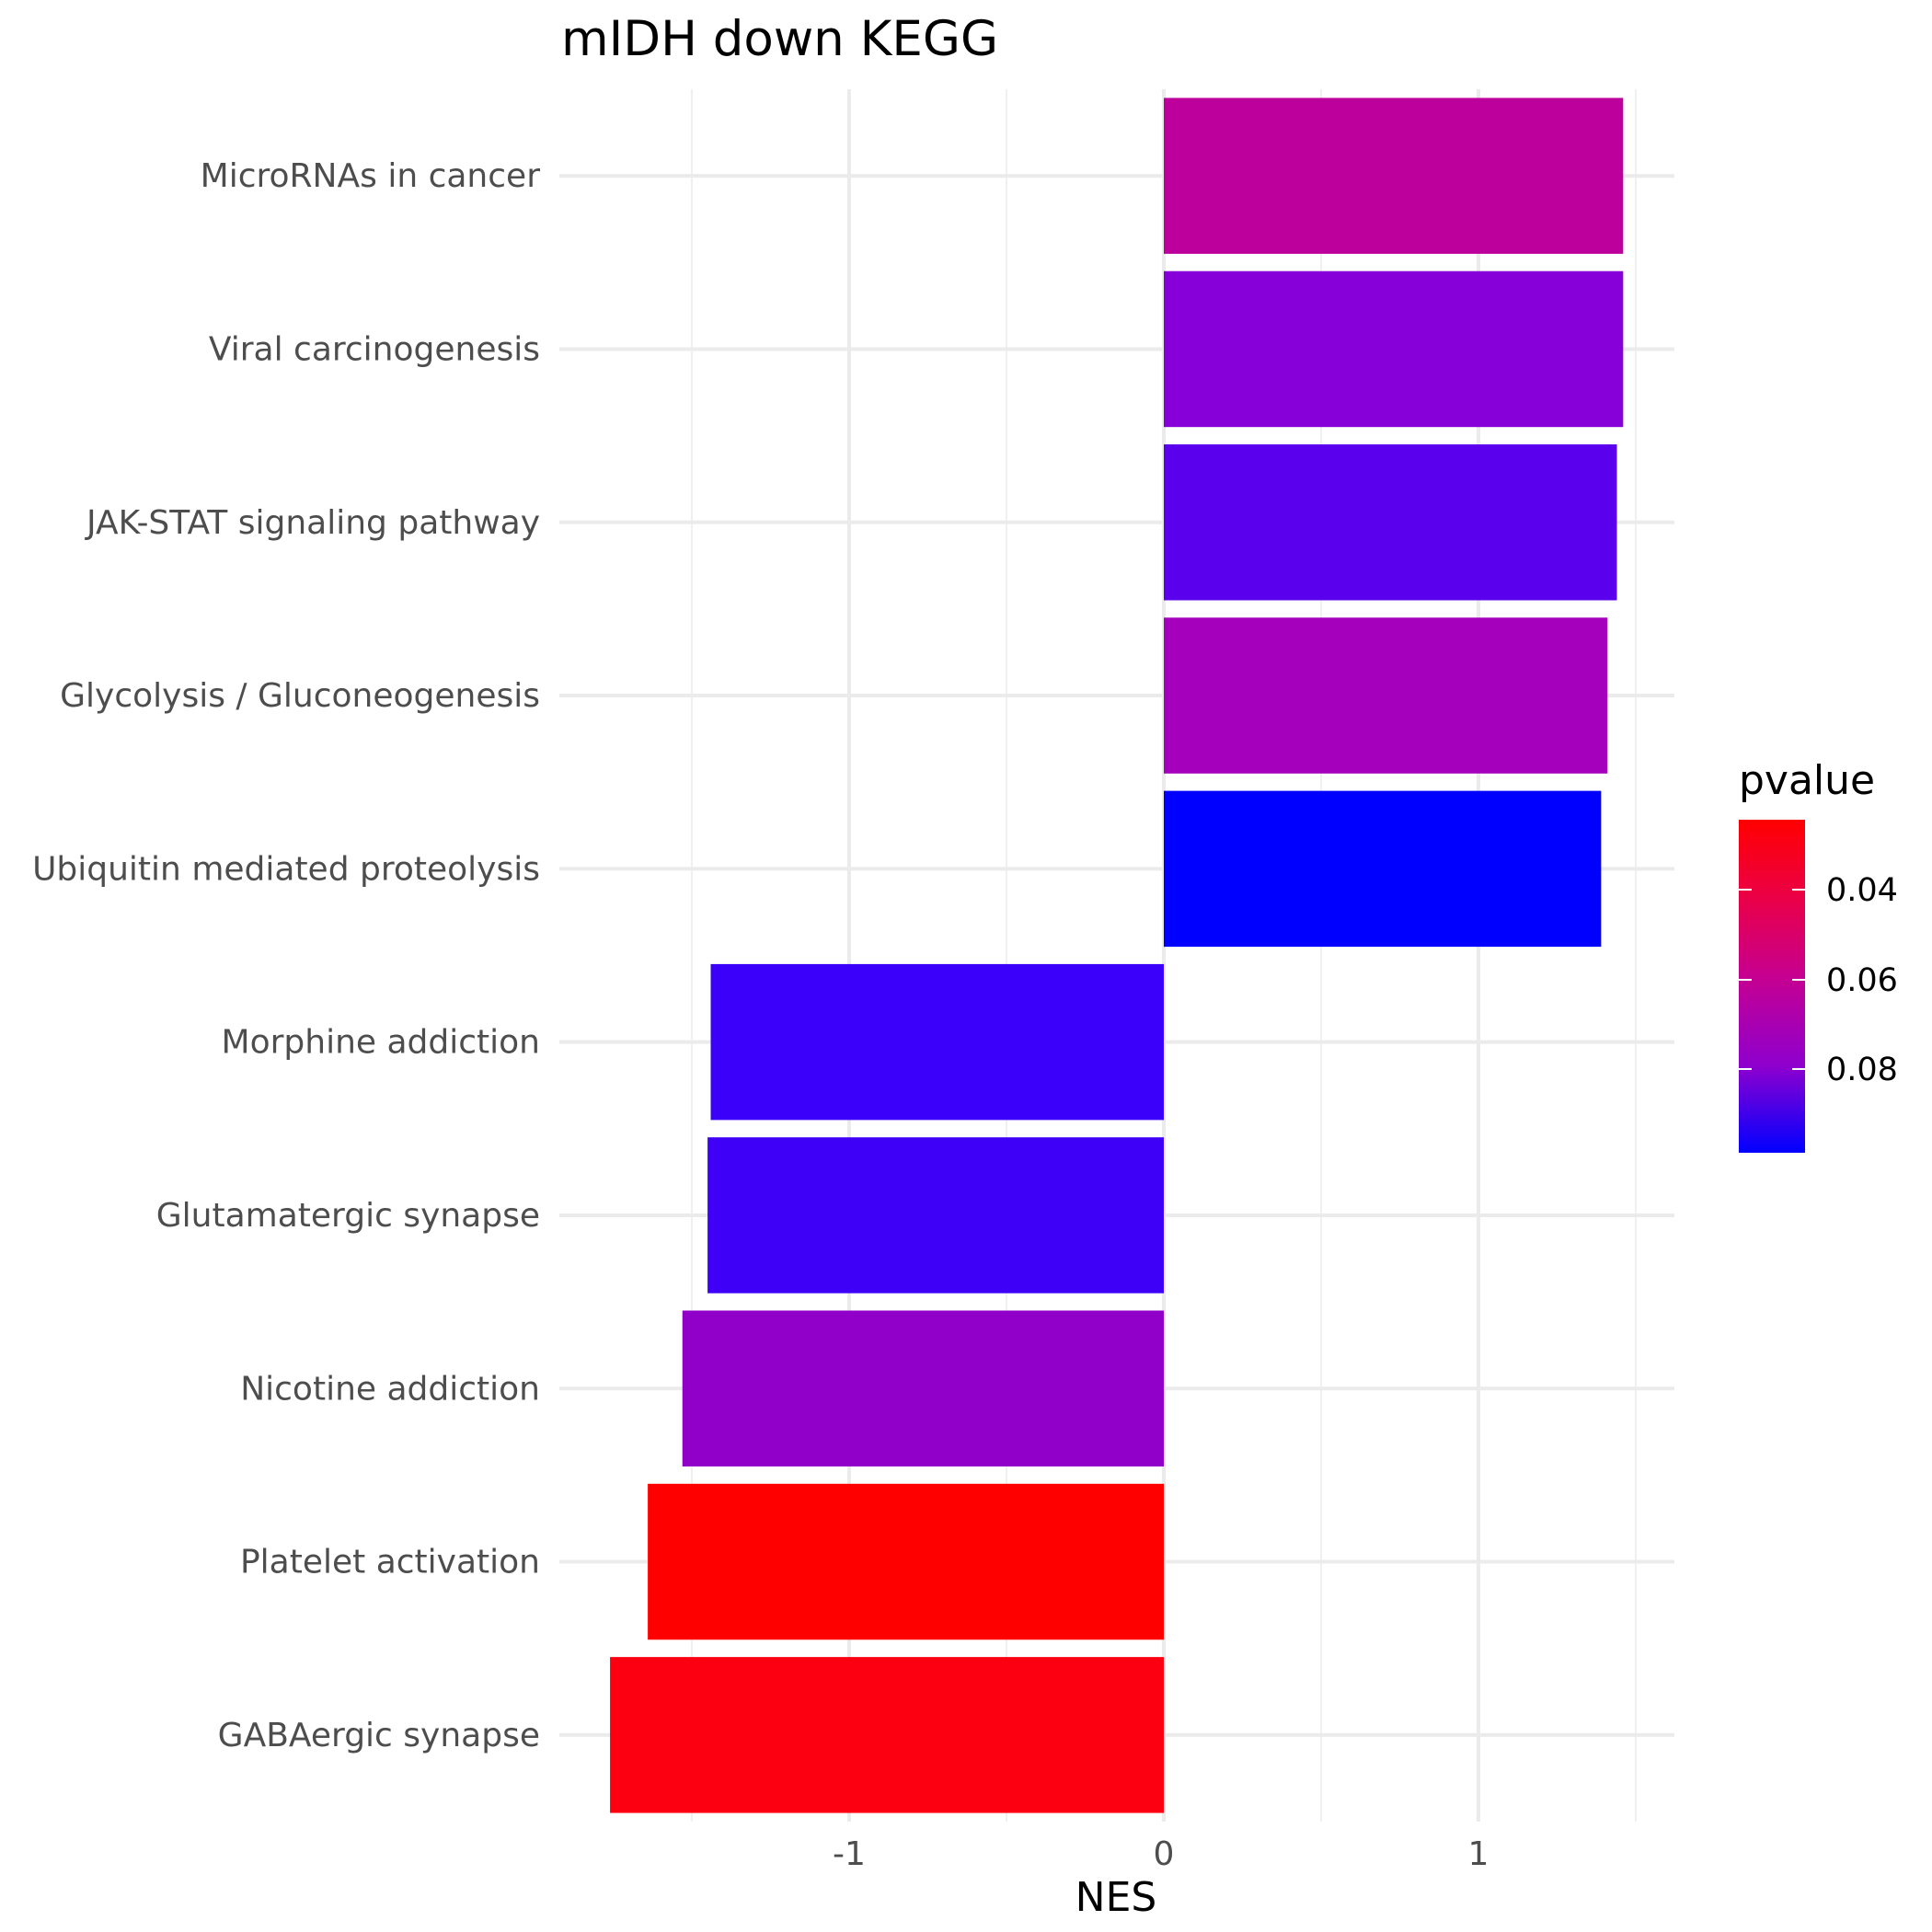 The height and width of the screenshot is (1932, 1932). Describe the element at coordinates (1862, 890) in the screenshot. I see `legend-tick-label: 0.04` at that location.